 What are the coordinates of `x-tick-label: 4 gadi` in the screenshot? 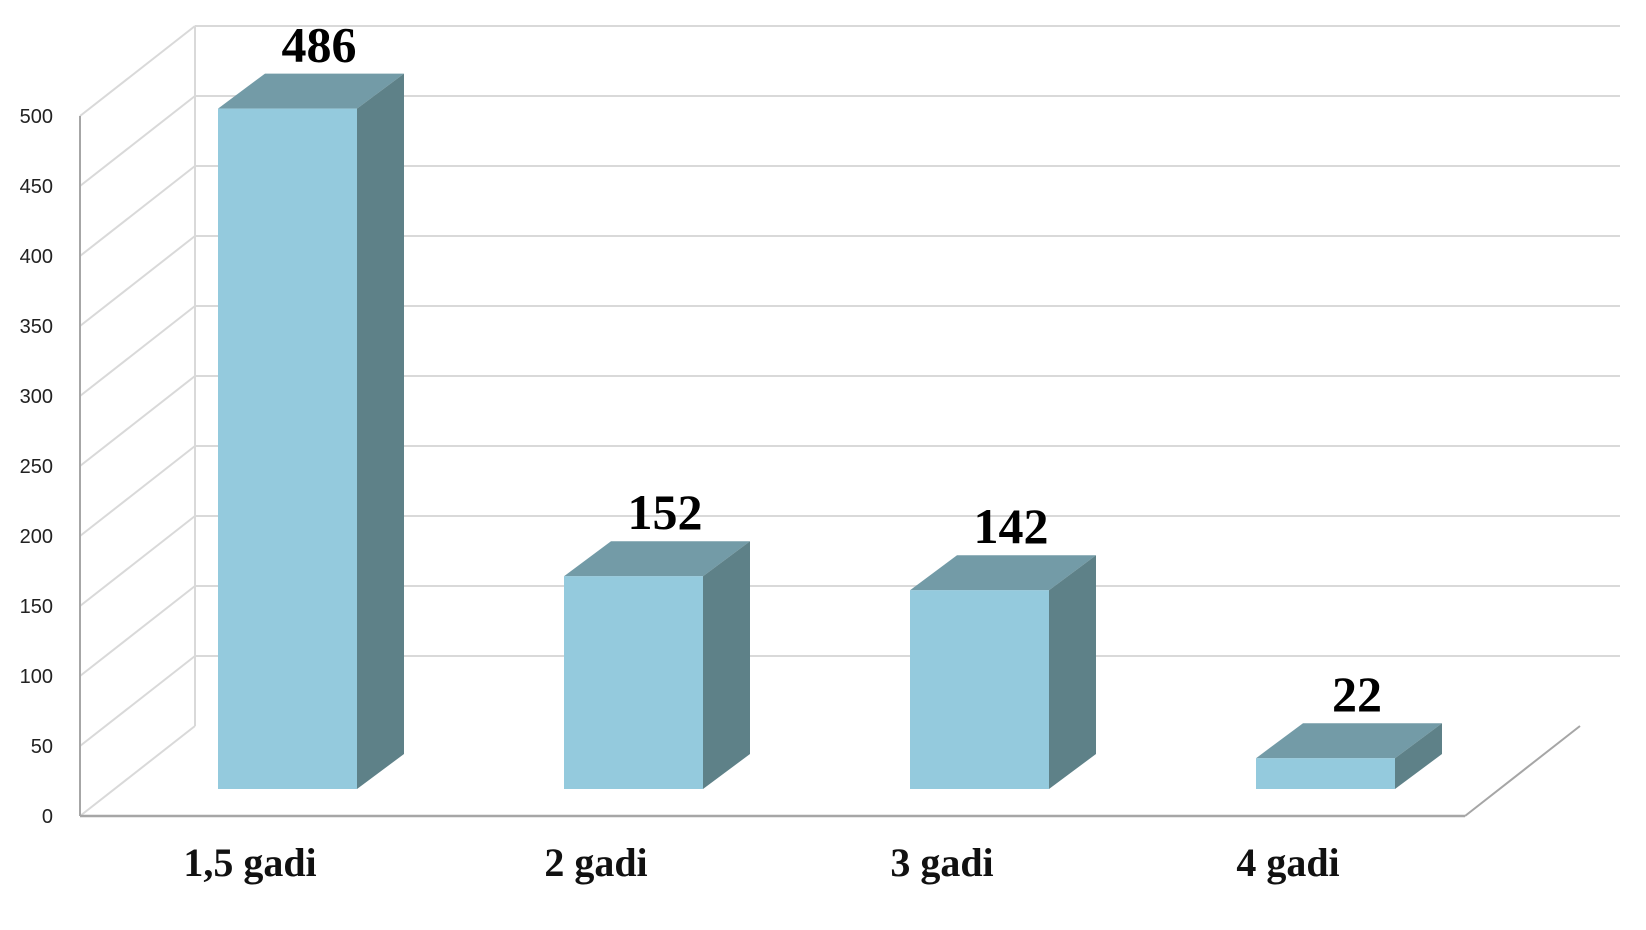 It's located at (1287, 862).